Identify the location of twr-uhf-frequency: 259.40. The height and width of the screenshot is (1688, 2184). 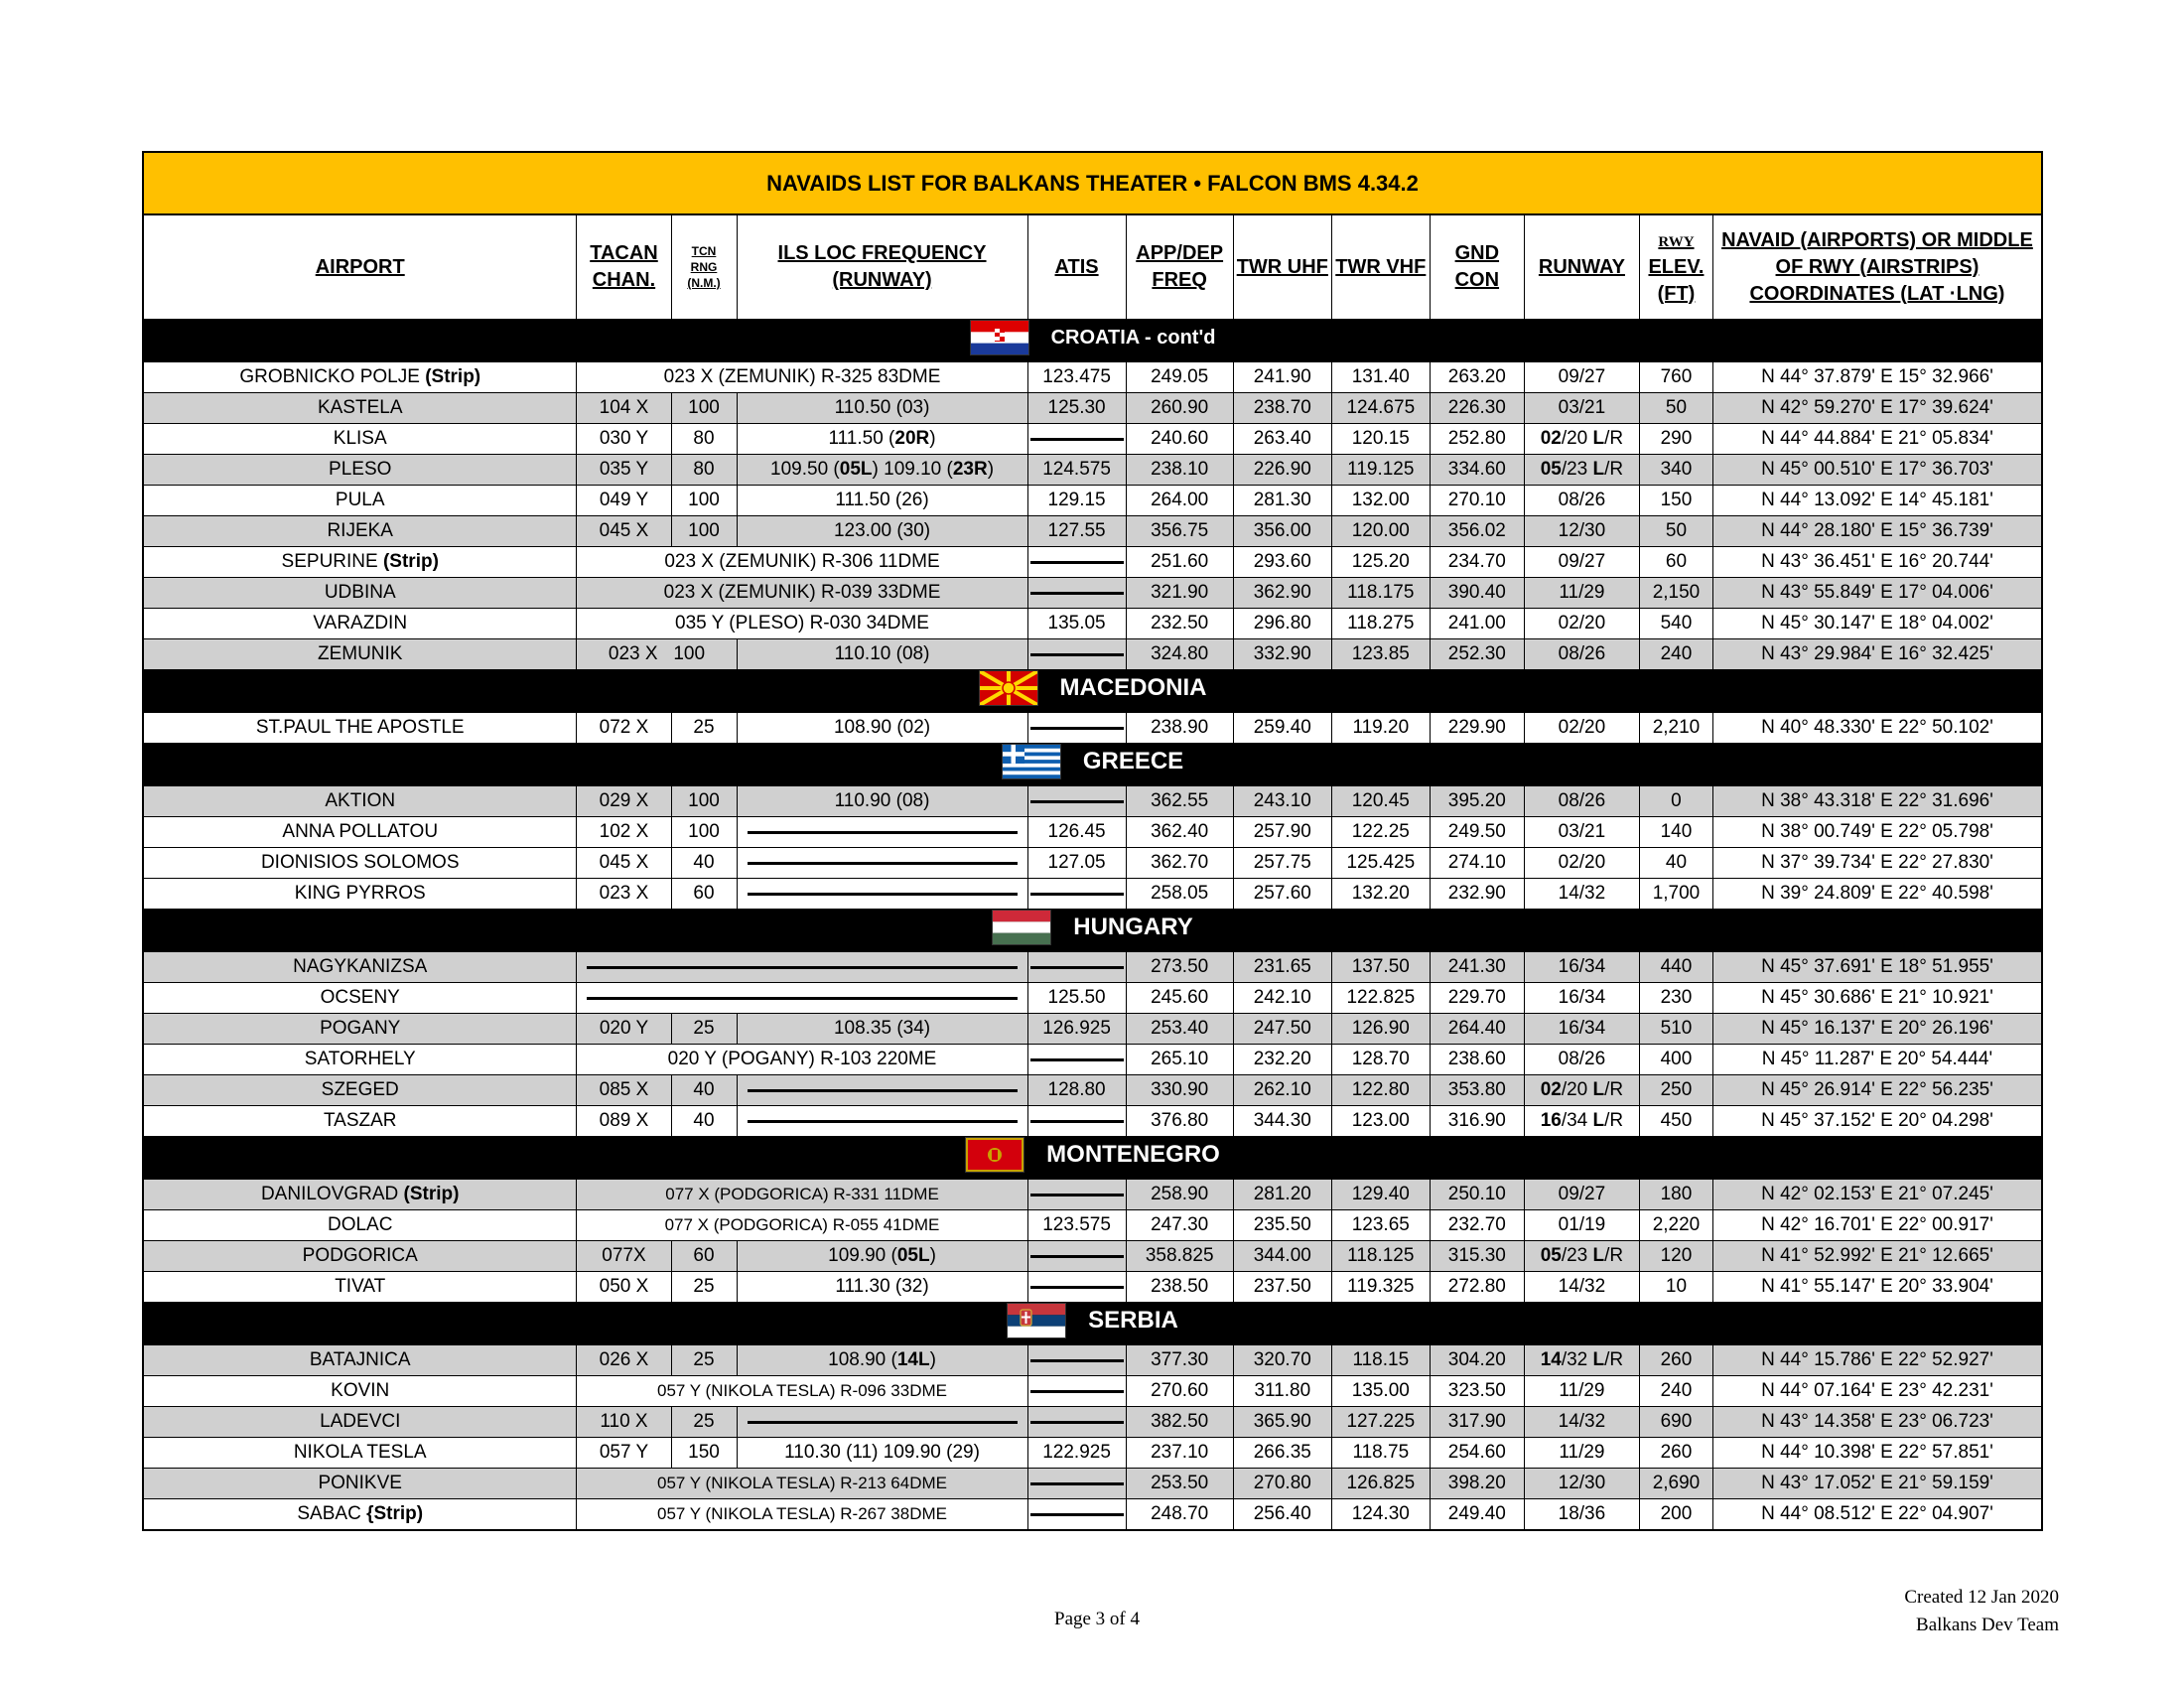
(1282, 728).